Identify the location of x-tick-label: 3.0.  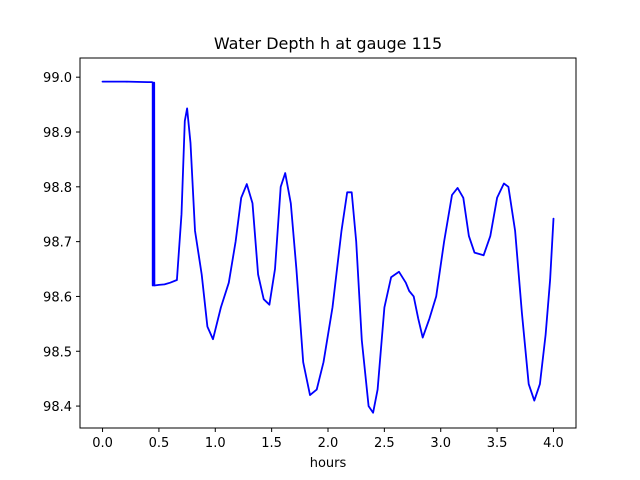
(440, 443).